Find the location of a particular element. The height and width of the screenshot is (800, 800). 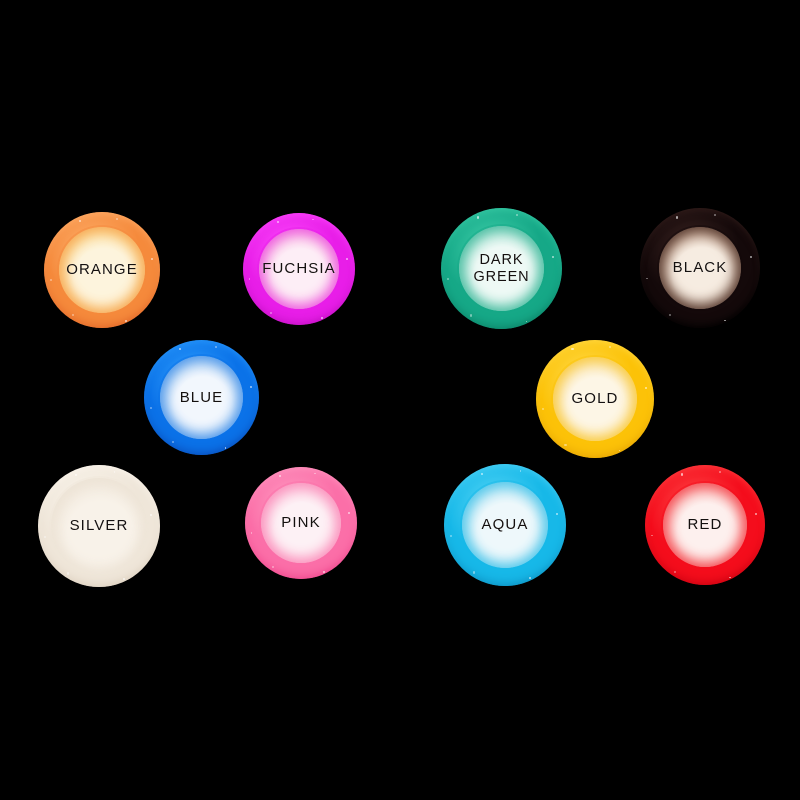

swatch-label: DARK GREEN is located at coordinates (501, 268).